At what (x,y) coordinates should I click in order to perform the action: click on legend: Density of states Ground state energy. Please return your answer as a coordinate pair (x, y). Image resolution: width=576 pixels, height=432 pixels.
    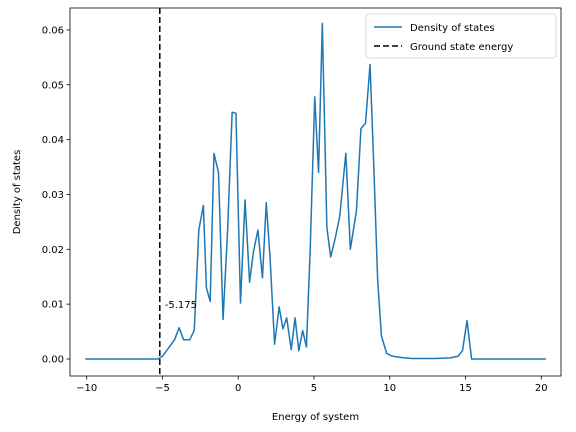
    Looking at the image, I should click on (461, 36).